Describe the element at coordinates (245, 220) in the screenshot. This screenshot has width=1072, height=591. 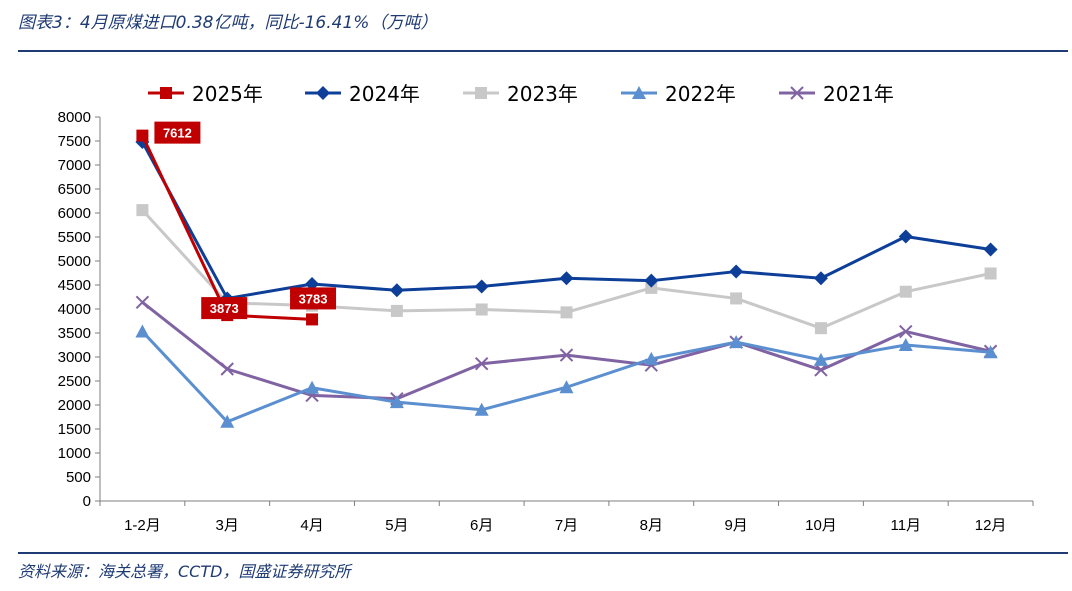
I see `chart-data-labels: 7612 3873 3783` at that location.